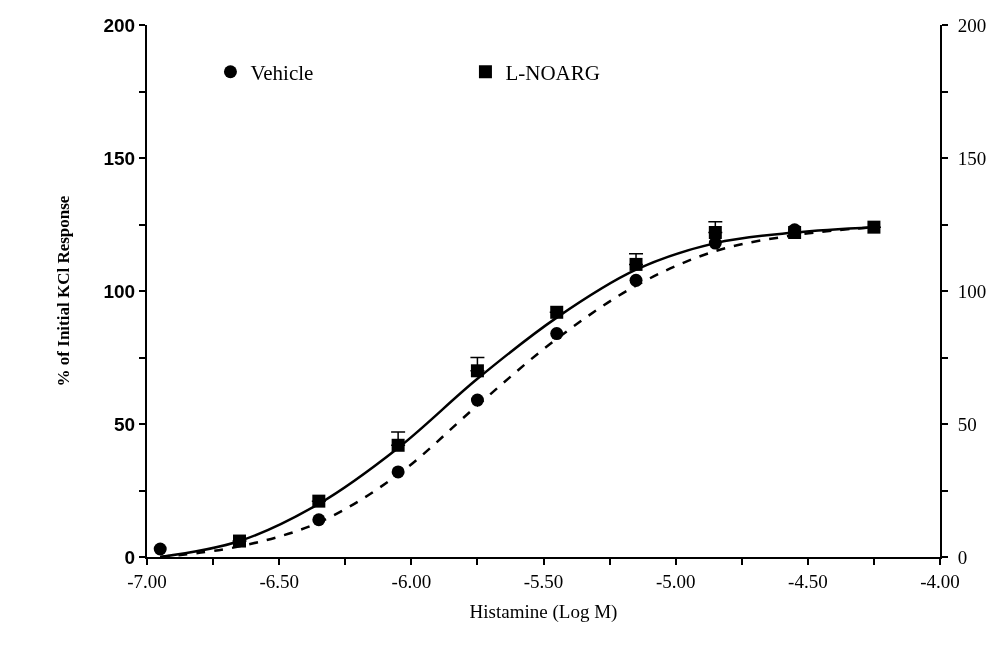 The height and width of the screenshot is (646, 1004). What do you see at coordinates (962, 557) in the screenshot?
I see `y2-tick-label: 0` at bounding box center [962, 557].